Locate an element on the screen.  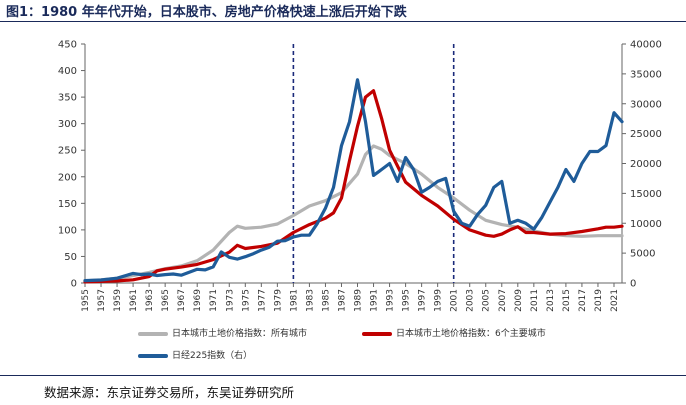
x-tick-label: 1959 is located at coordinates (118, 300).